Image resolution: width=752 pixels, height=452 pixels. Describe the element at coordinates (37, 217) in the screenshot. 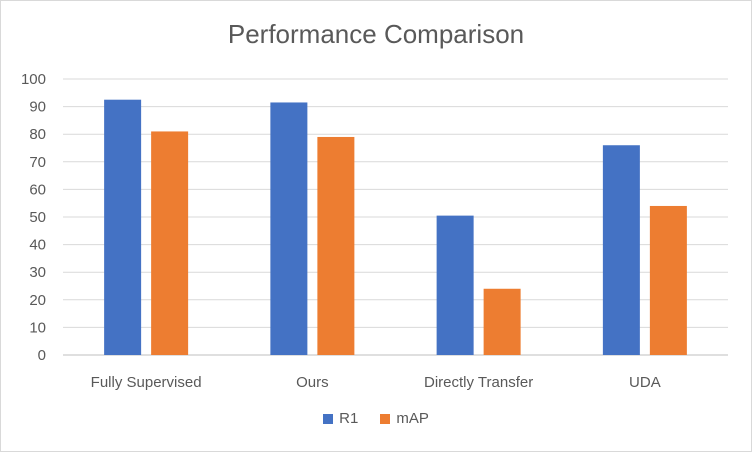

I see `y-tick-label: 50` at that location.